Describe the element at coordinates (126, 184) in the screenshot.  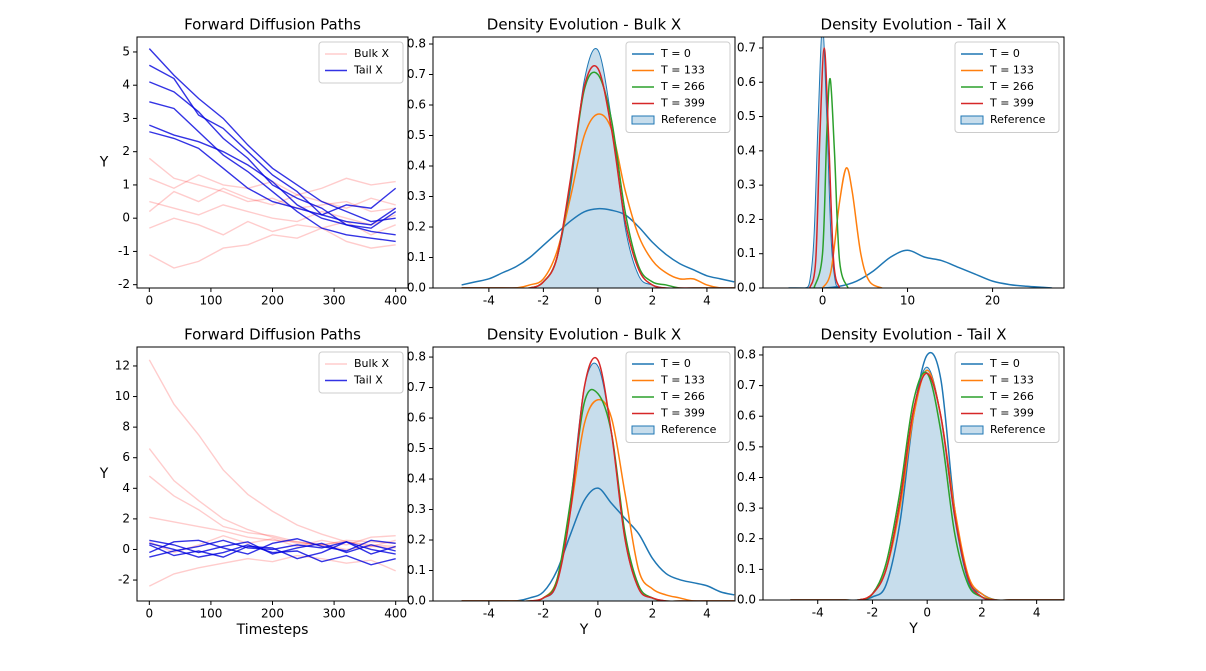
I see `y-tick-label: 1` at that location.